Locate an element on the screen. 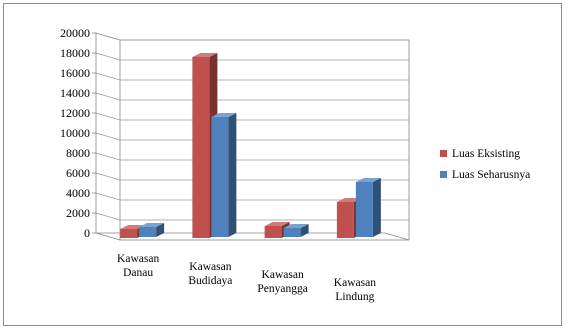  category-label: Danau is located at coordinates (138, 273).